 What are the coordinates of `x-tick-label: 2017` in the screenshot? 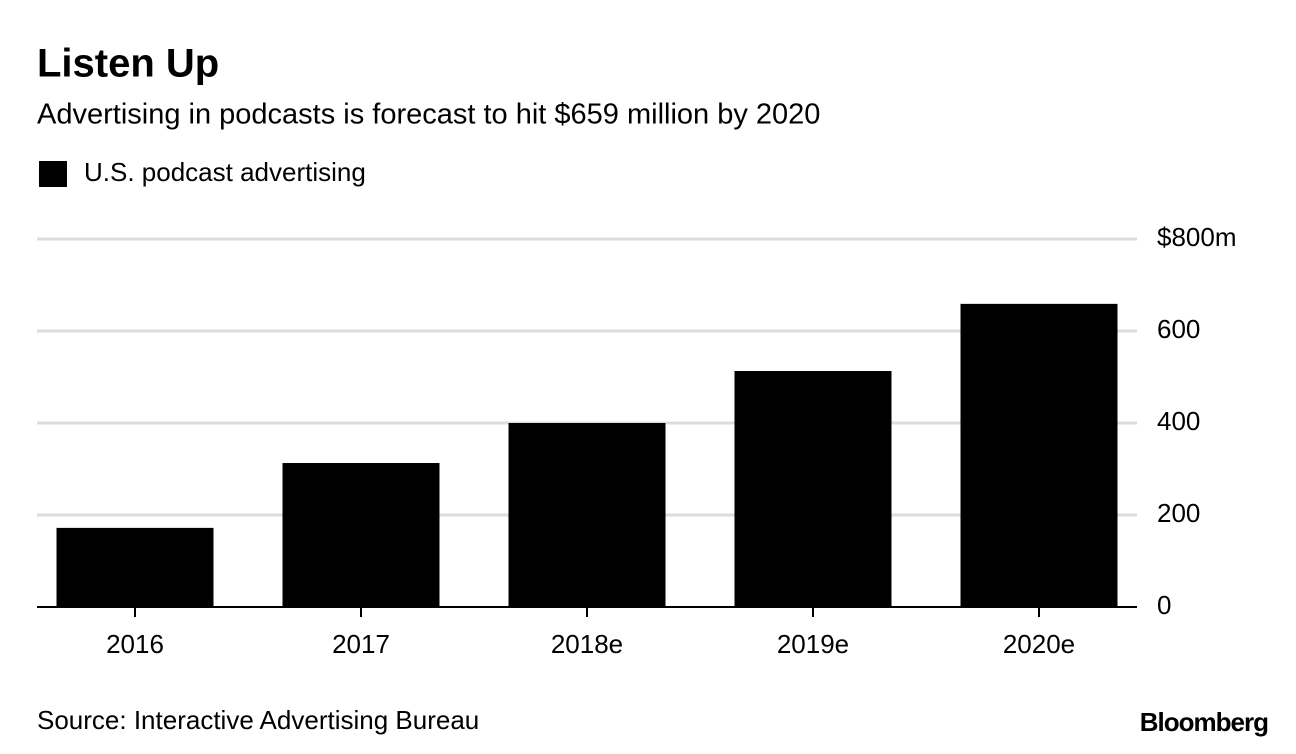 It's located at (361, 644).